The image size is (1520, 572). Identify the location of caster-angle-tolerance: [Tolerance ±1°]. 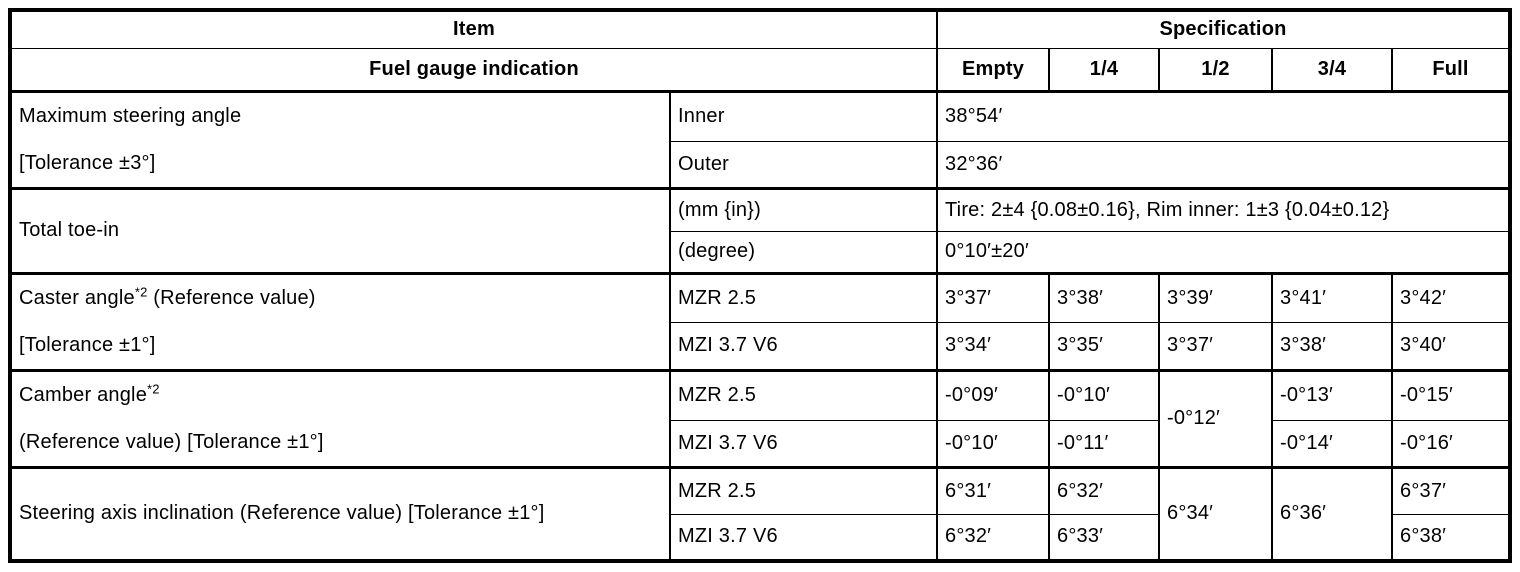
(87, 345).